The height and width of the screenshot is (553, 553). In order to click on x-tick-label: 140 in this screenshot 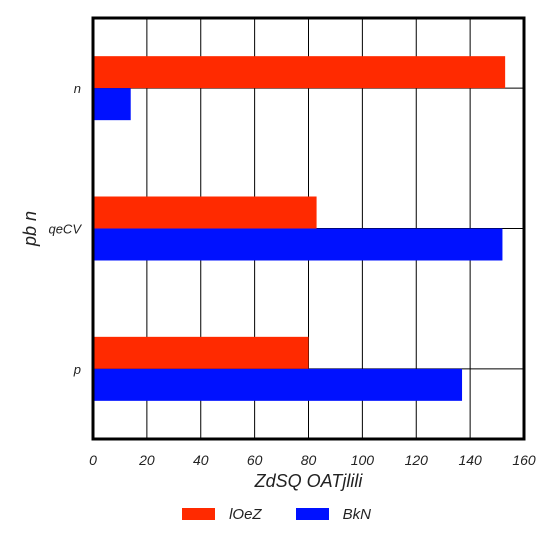, I will do `click(470, 460)`.